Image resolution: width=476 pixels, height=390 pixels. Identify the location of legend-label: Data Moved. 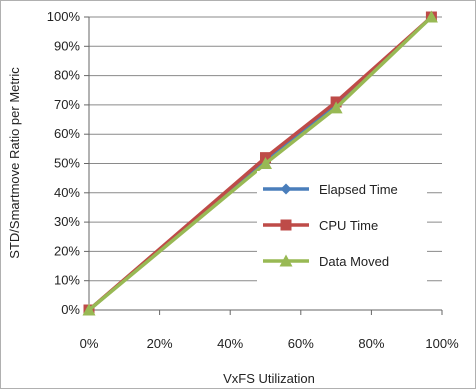
(354, 261).